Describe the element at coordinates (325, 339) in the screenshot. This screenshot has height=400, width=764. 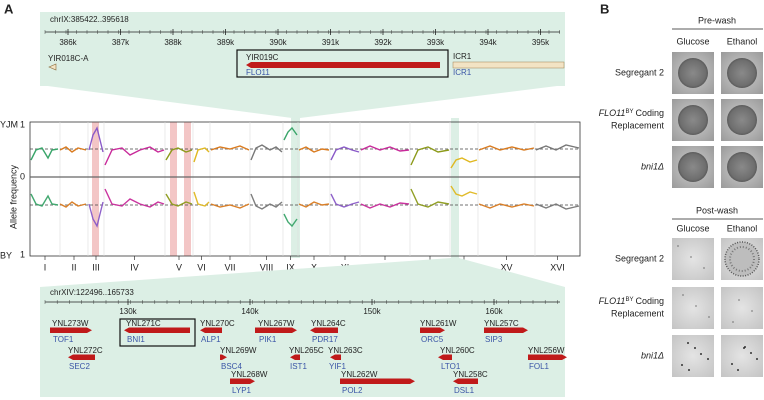
I see `gene-alias: PDR17` at that location.